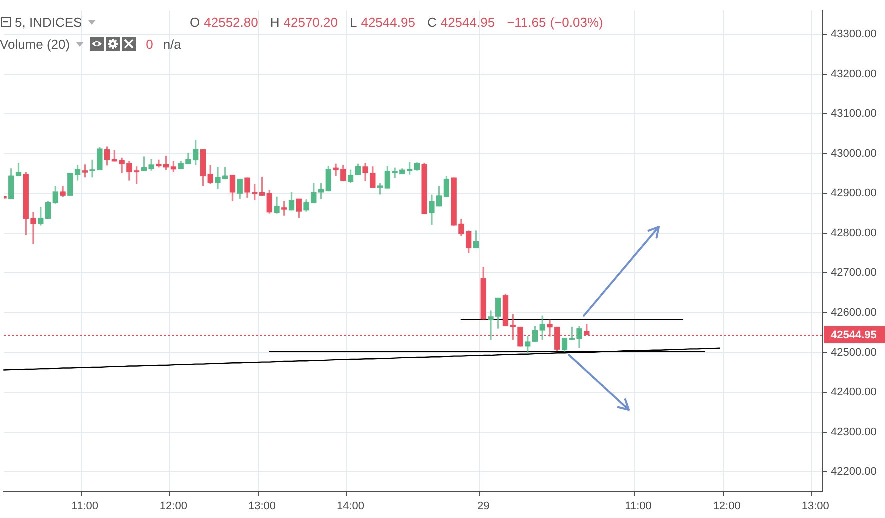 The height and width of the screenshot is (518, 885). Describe the element at coordinates (48, 22) in the screenshot. I see `chart-title: 5, INDICES` at that location.